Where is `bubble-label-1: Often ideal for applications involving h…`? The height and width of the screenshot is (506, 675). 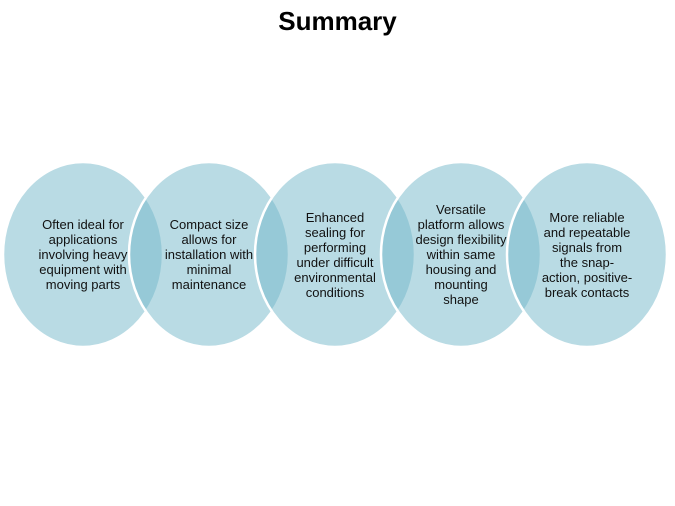 bubble-label-1: Often ideal for applications involving h… is located at coordinates (83, 254).